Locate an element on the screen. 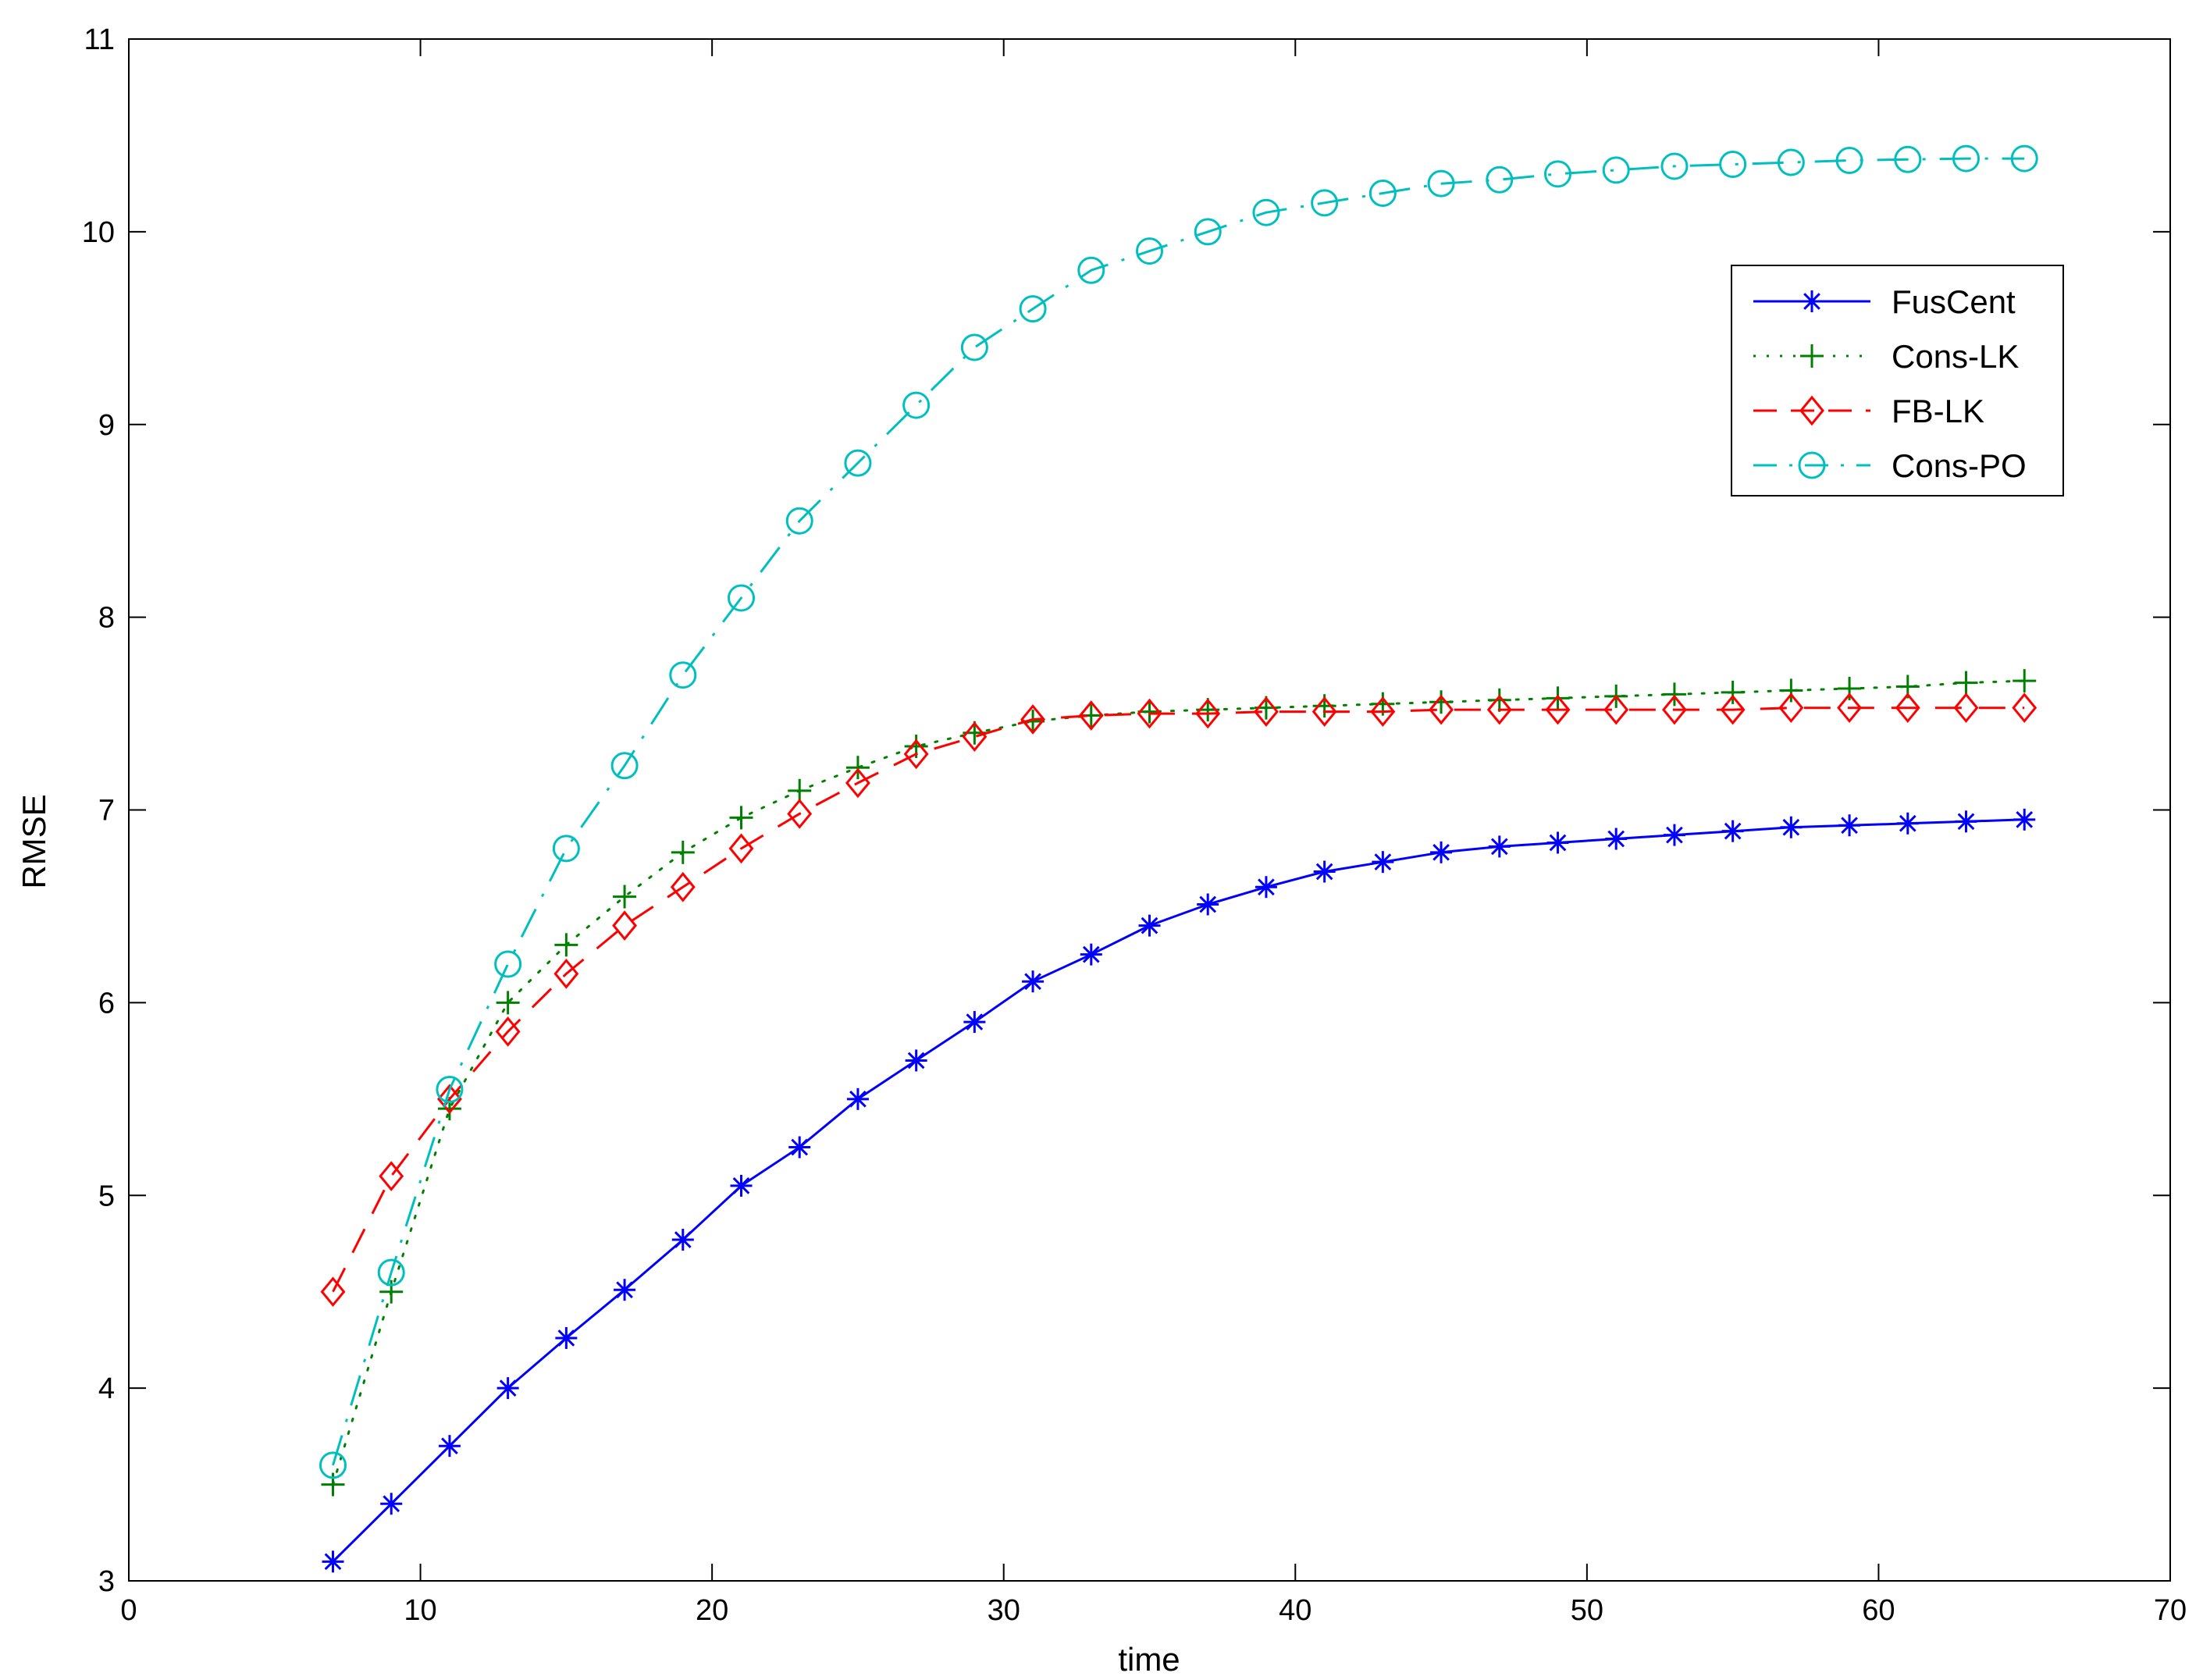  y-axis-label: RMSE is located at coordinates (34, 841).